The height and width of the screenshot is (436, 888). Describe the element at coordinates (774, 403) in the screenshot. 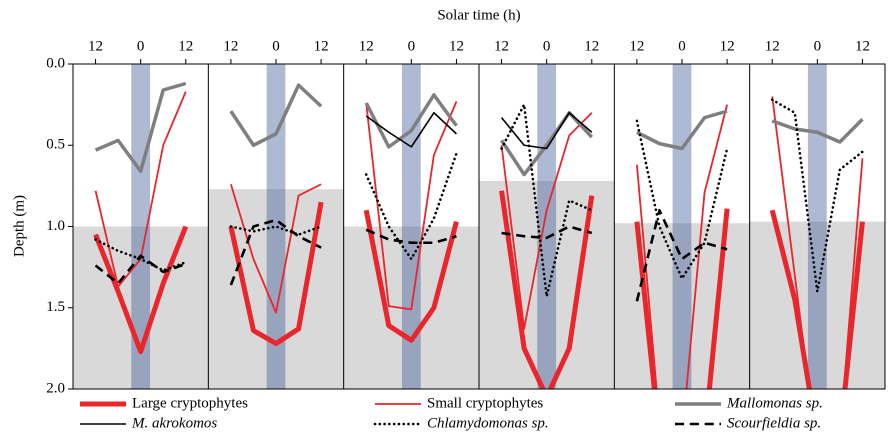

I see `legend-label: Mallomonas sp.` at that location.